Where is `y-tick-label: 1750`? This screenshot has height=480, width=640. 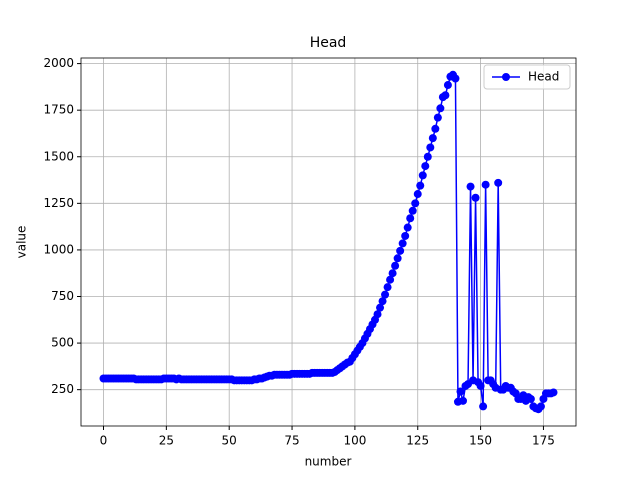
y-tick-label: 1750 is located at coordinates (58, 110).